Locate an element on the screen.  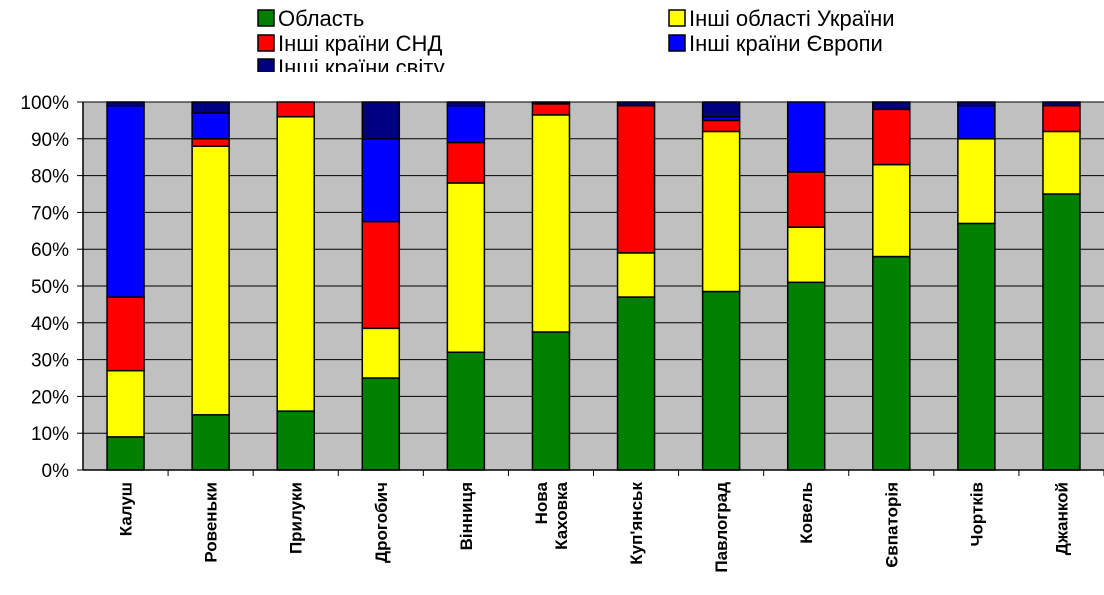
y-tick-label: 60% is located at coordinates (50, 250).